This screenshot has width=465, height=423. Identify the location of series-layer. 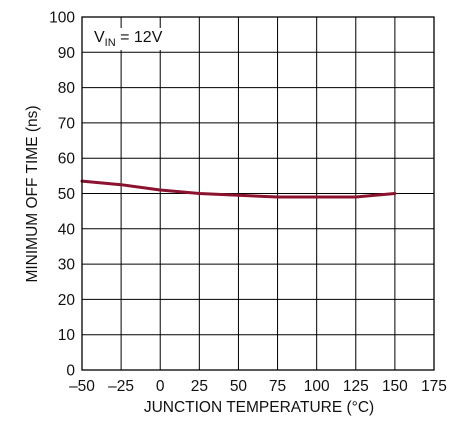
(238, 189).